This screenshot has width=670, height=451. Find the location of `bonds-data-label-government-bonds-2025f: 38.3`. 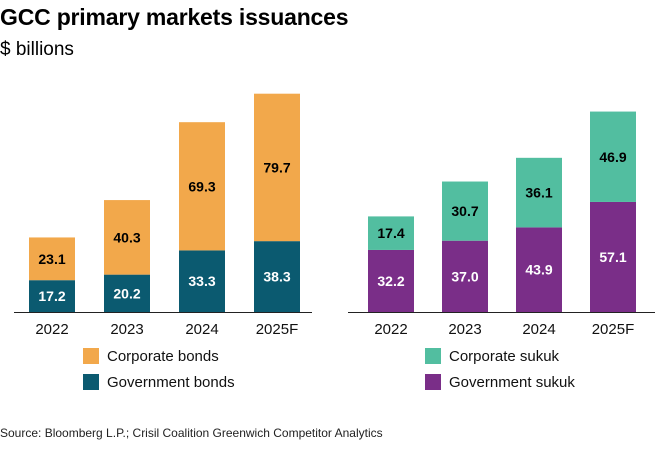

bonds-data-label-government-bonds-2025f: 38.3 is located at coordinates (276, 277).